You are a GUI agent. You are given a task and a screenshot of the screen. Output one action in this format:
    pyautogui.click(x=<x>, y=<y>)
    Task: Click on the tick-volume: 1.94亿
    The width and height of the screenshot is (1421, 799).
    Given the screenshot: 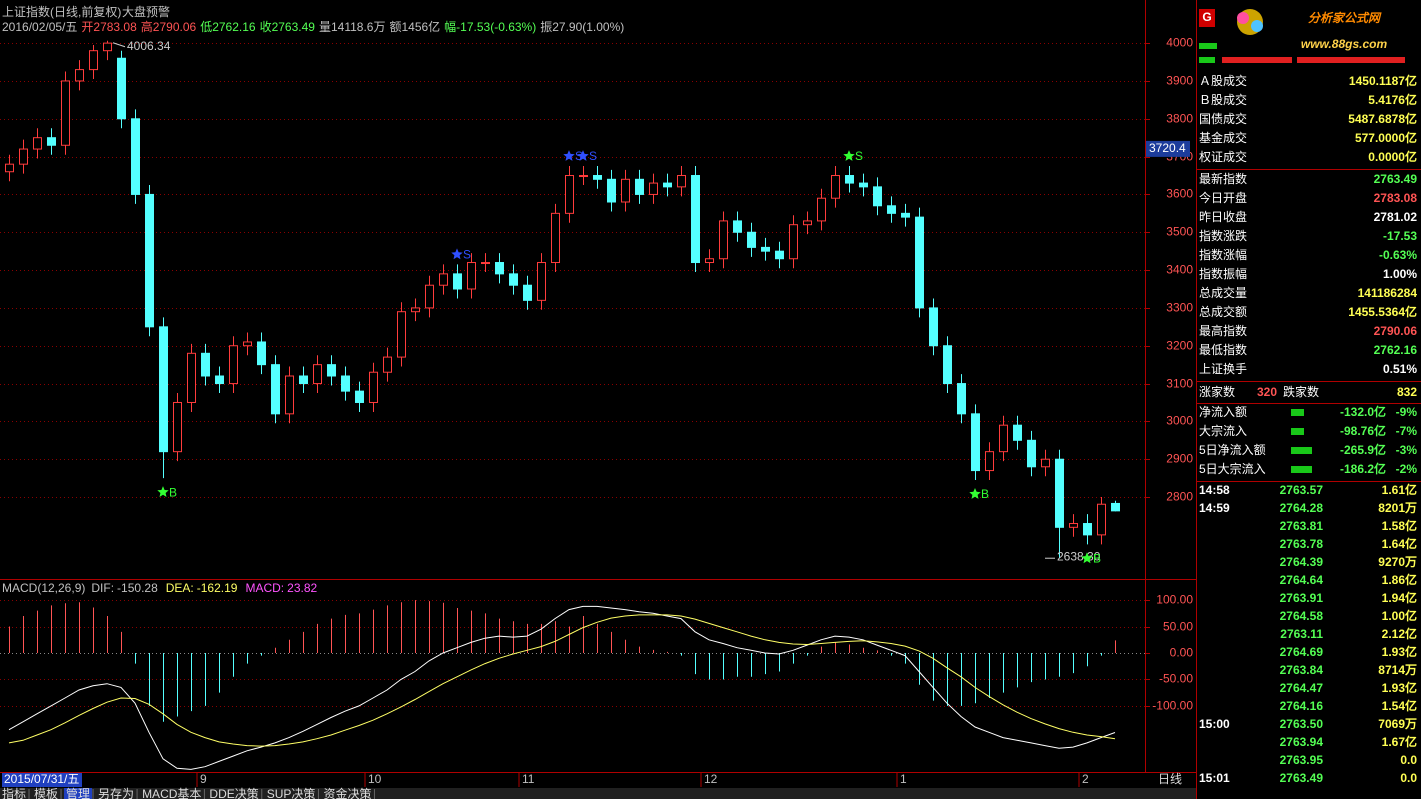 What is the action you would take?
    pyautogui.click(x=1399, y=597)
    